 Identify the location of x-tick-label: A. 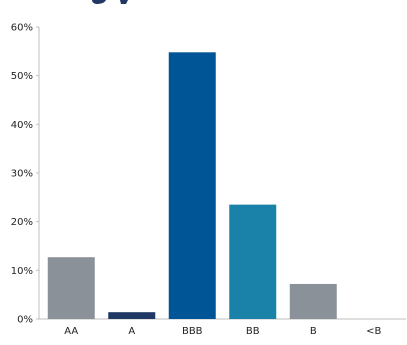
(131, 331).